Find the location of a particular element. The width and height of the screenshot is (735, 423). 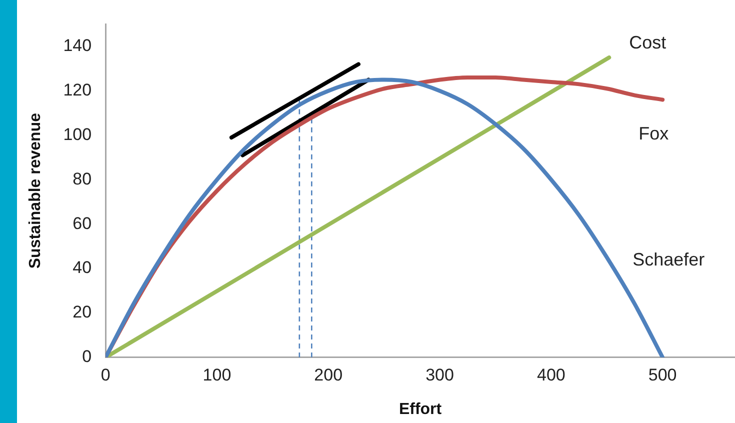

x-tick-label: 300 is located at coordinates (440, 374).